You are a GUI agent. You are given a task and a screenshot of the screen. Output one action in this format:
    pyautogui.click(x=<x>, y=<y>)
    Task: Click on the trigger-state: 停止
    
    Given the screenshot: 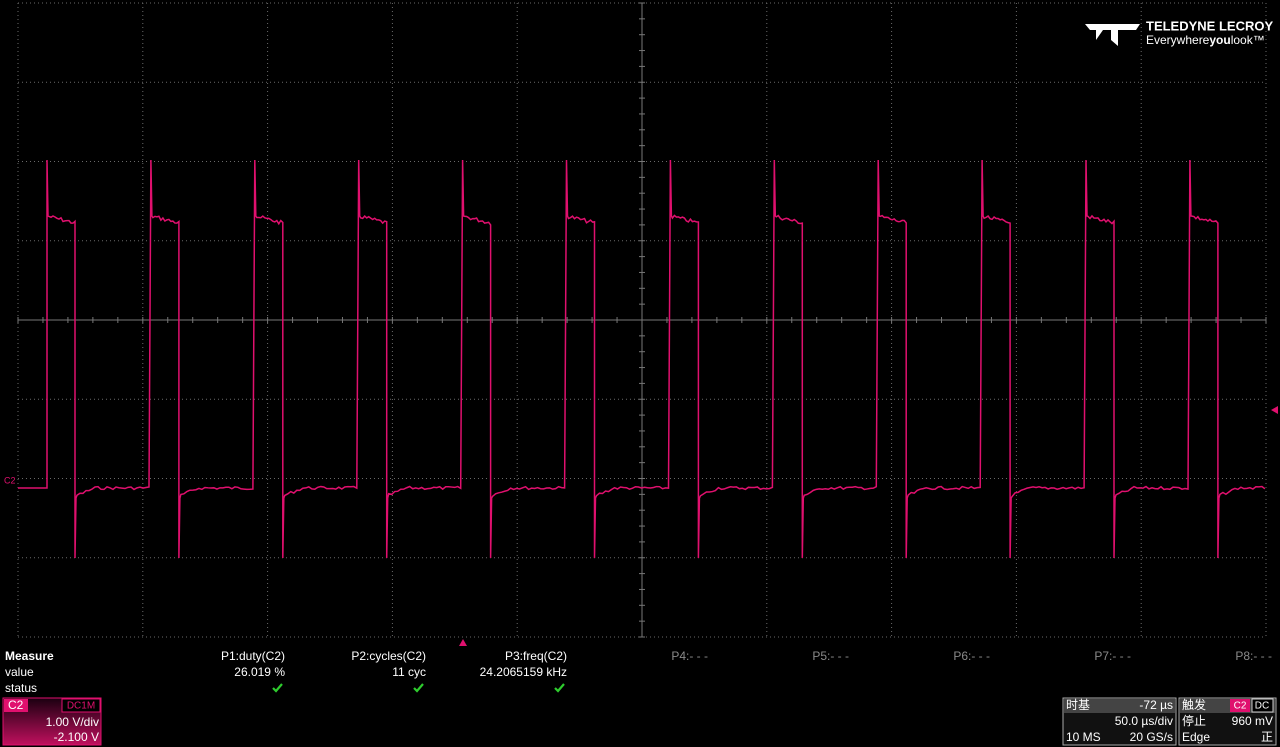 What is the action you would take?
    pyautogui.click(x=1194, y=720)
    